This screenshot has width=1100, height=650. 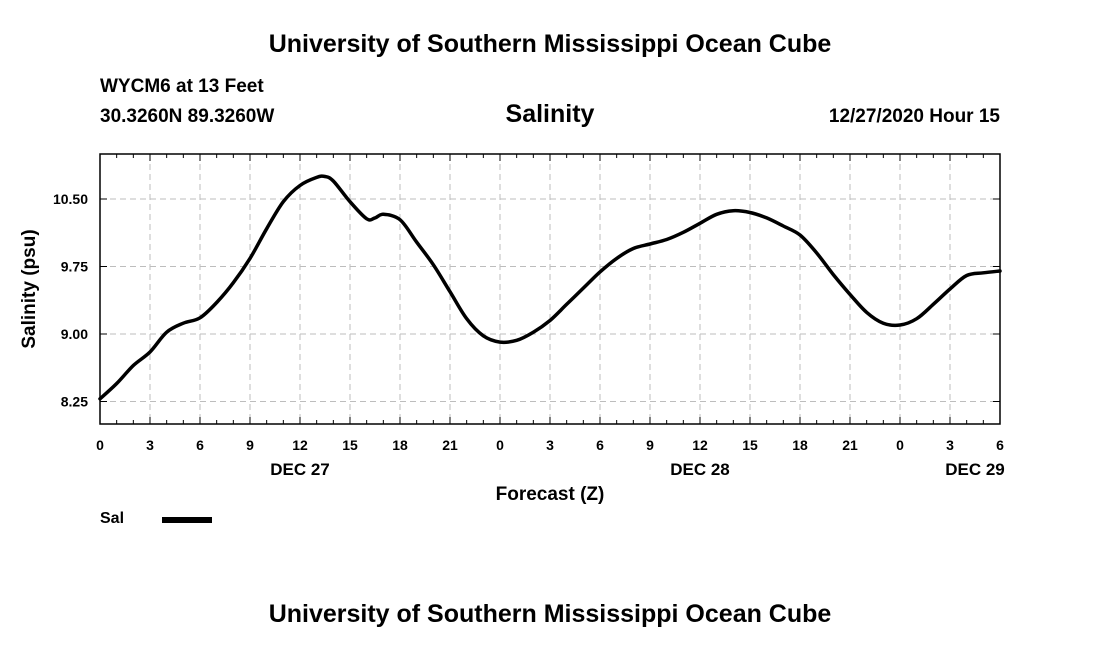 I want to click on date-label: DEC 27, so click(x=300, y=469).